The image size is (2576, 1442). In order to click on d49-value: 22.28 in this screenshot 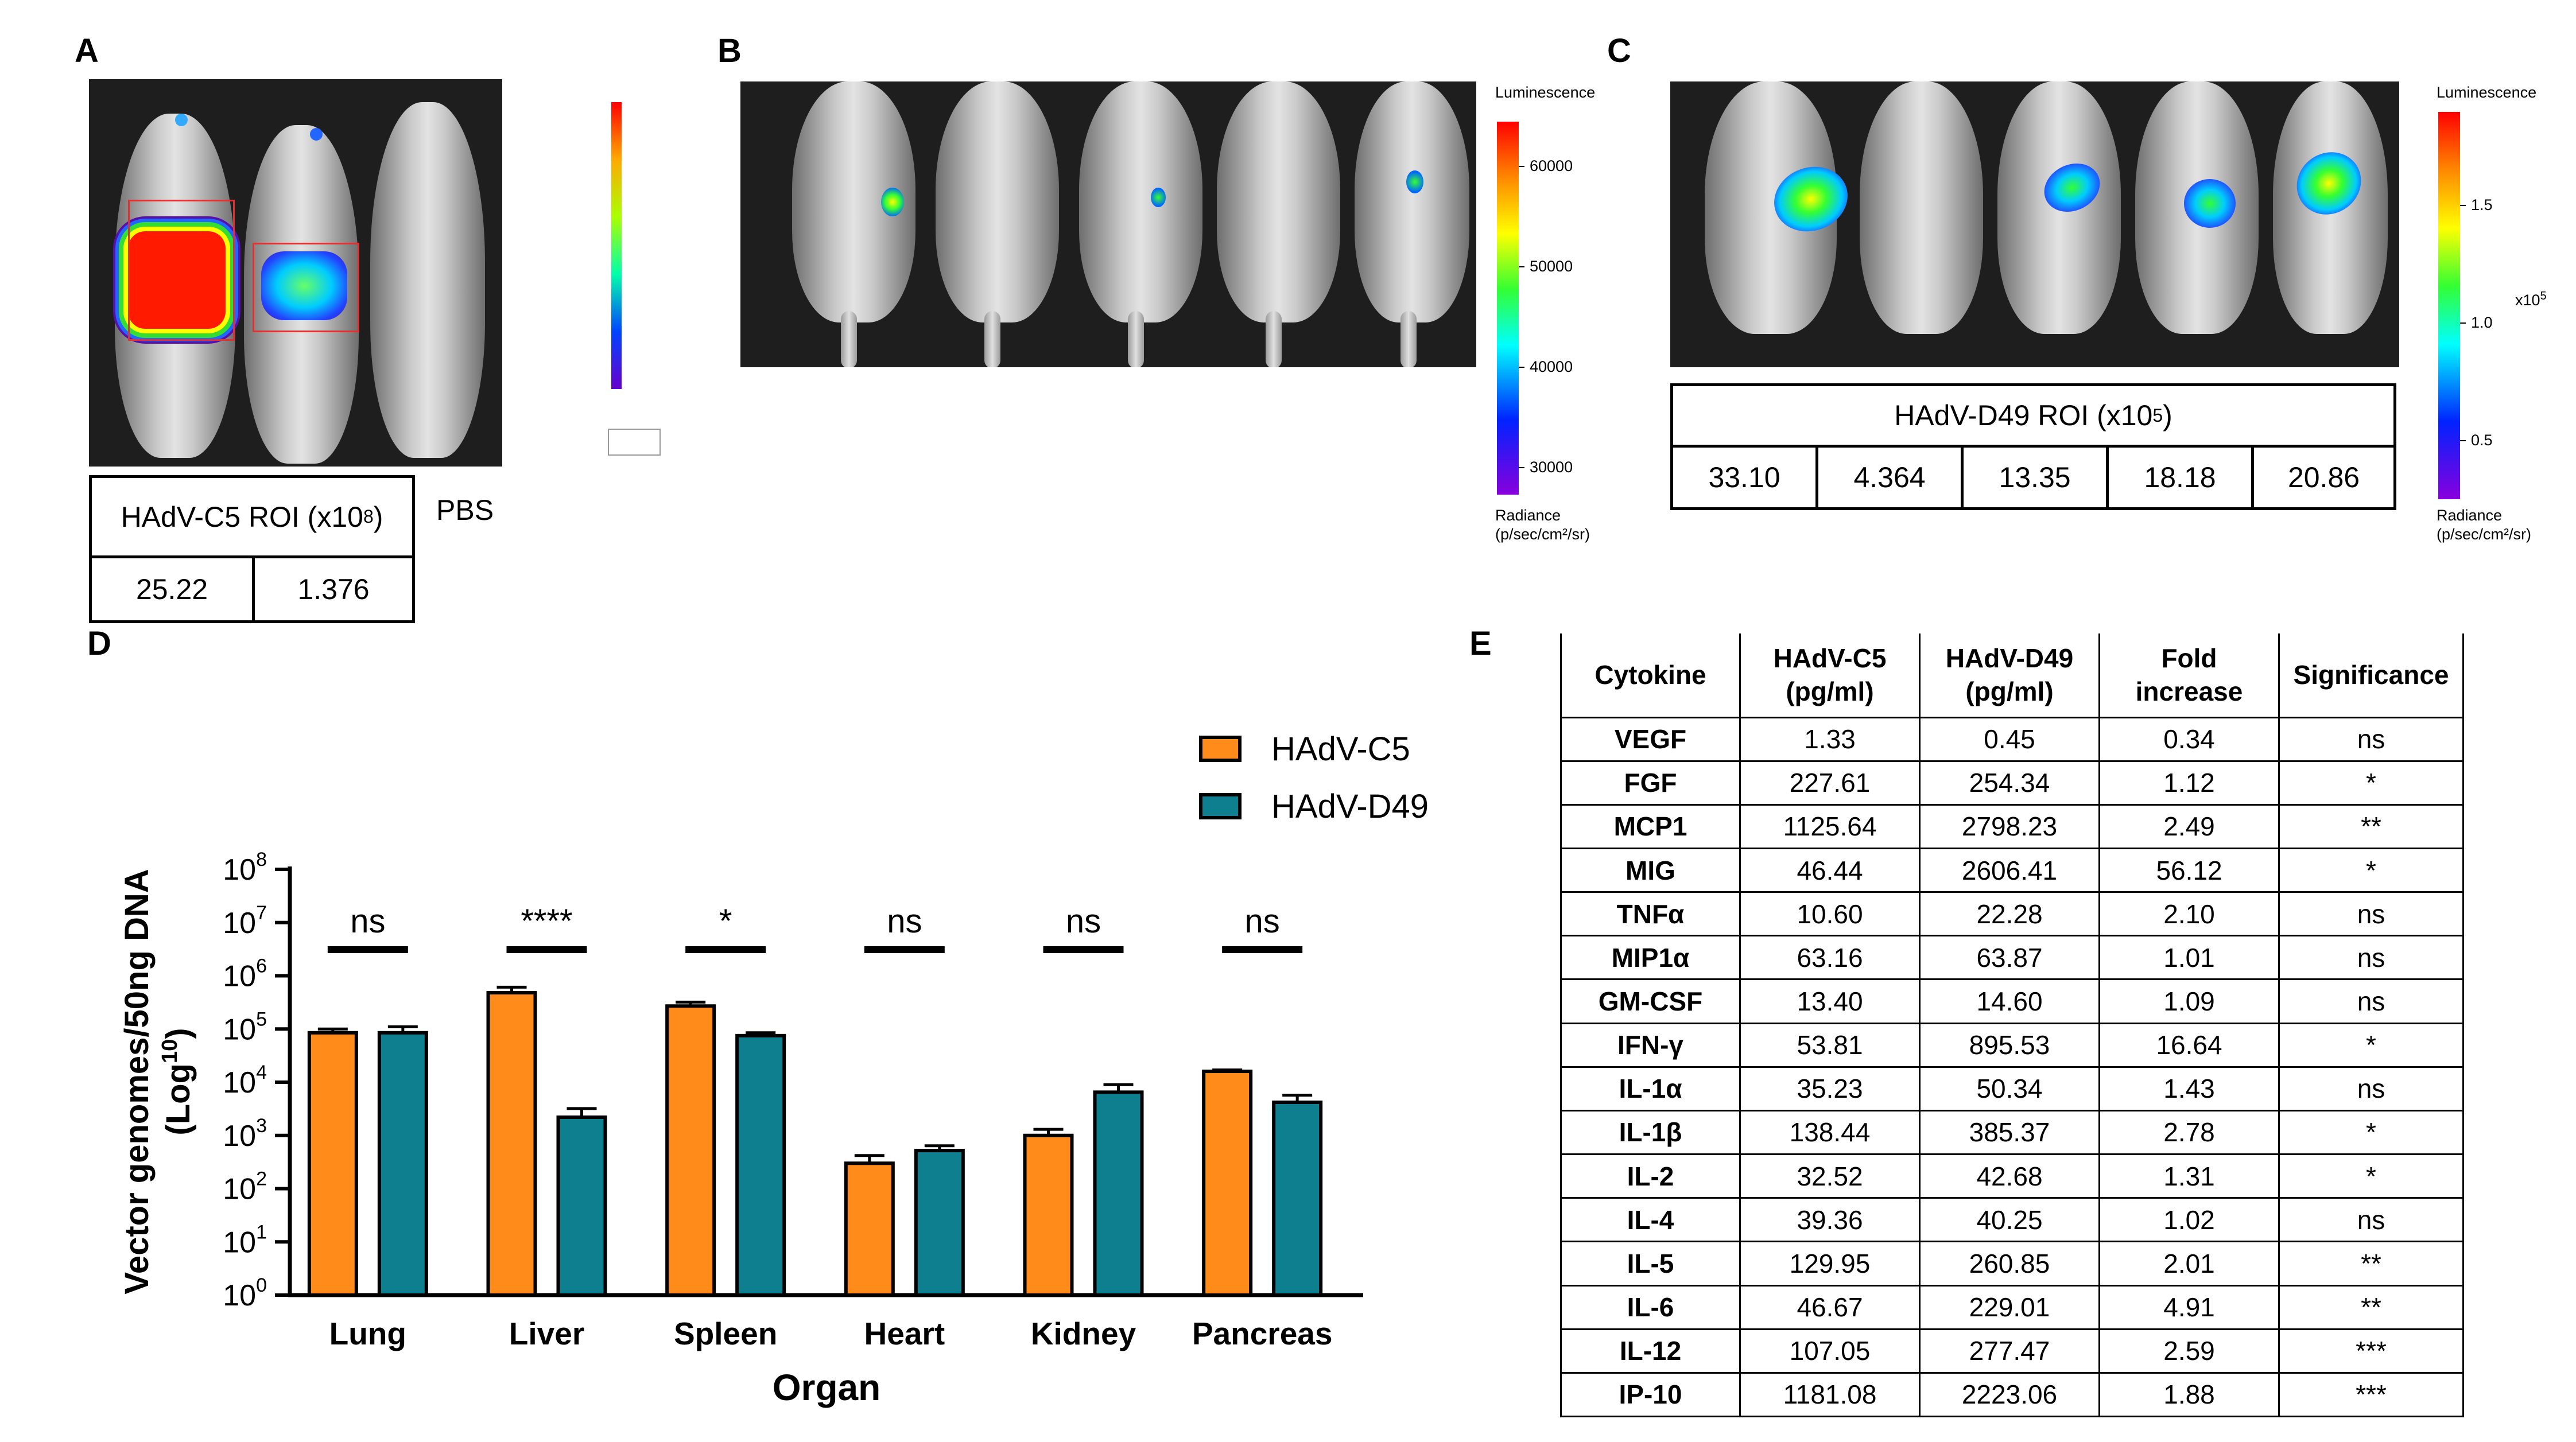, I will do `click(2009, 914)`.